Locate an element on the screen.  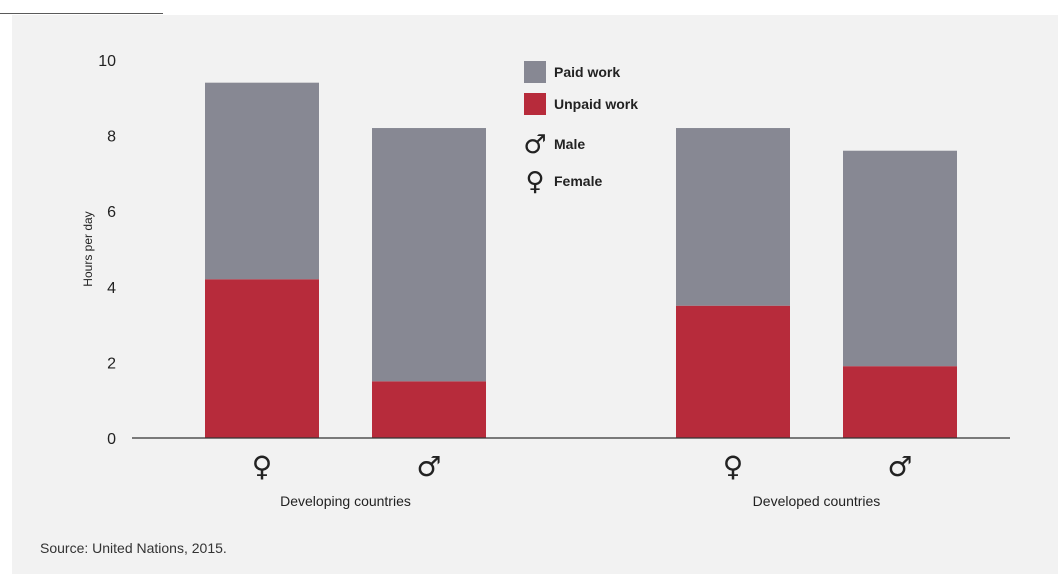
y-tick-label-6: 6 is located at coordinates (111, 212).